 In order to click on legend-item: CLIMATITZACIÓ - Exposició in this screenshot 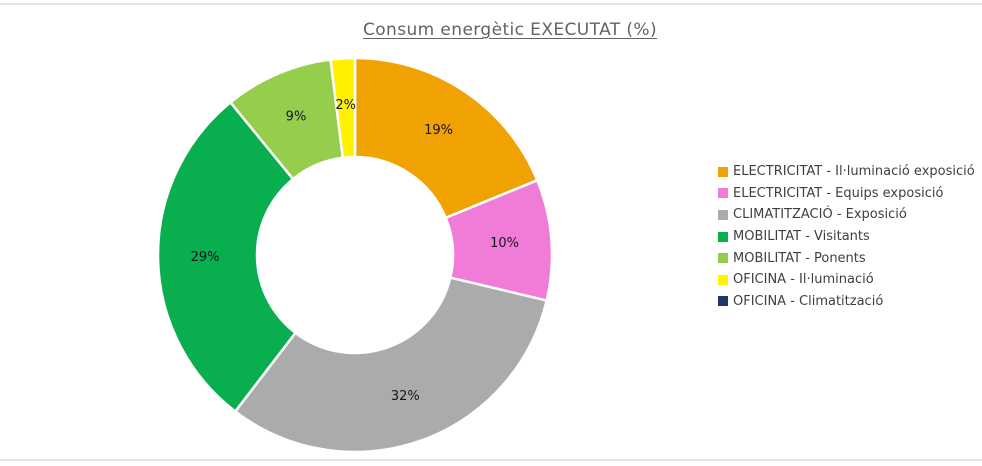, I will do `click(846, 215)`.